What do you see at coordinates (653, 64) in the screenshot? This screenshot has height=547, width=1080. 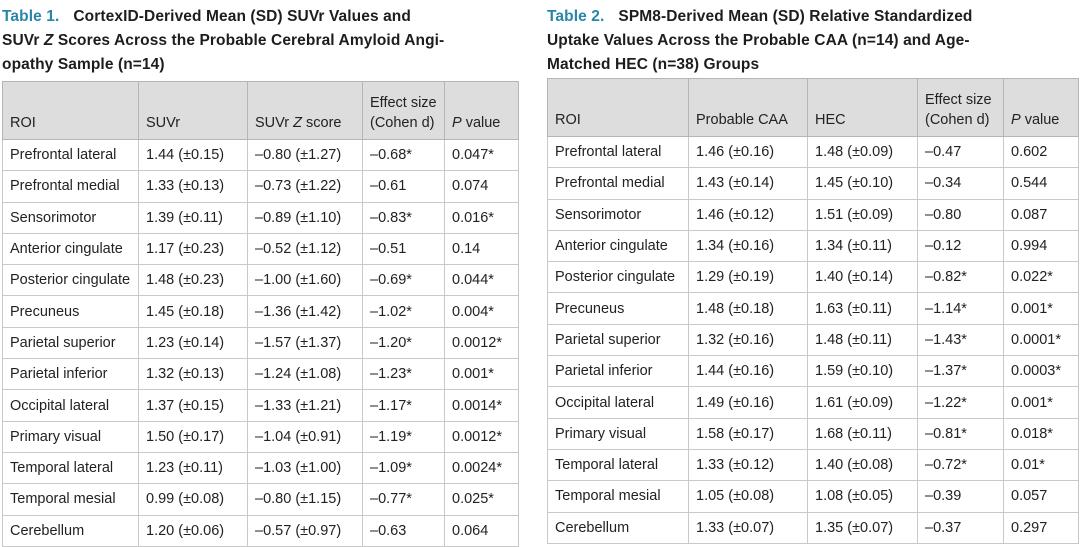 I see `table-2-title-line-3: Matched HEC (n=38) Groups` at bounding box center [653, 64].